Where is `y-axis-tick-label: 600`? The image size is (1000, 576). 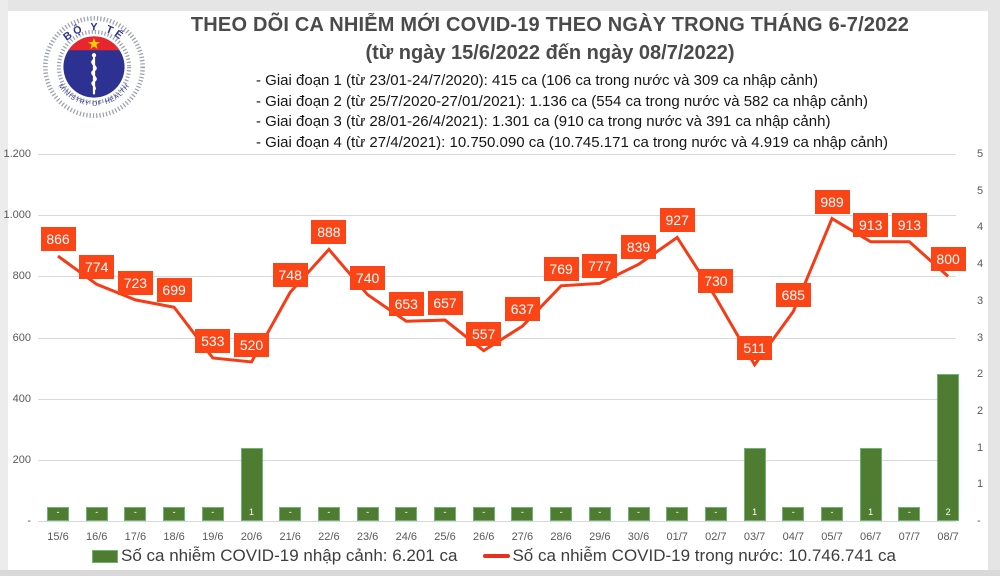 y-axis-tick-label: 600 is located at coordinates (21, 337).